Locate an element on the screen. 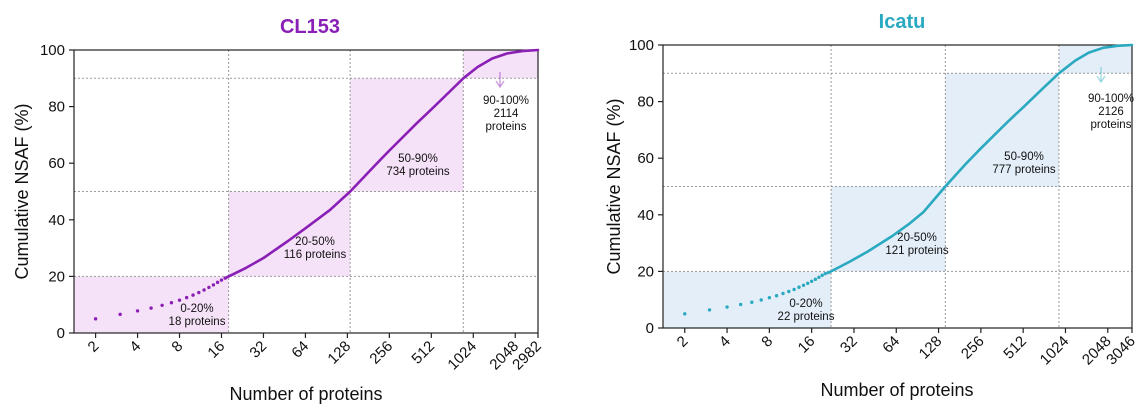 Image resolution: width=1137 pixels, height=406 pixels. region-annotation: 20-50% 116 proteins is located at coordinates (315, 248).